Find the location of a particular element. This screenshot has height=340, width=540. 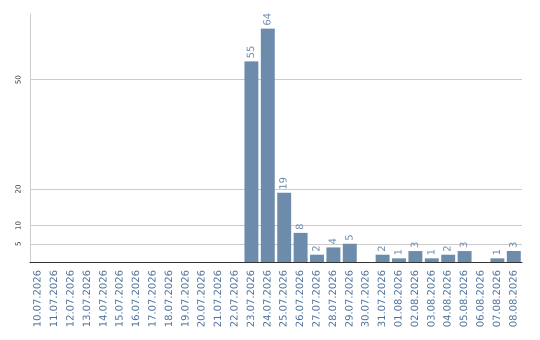

x-tick-label: 05.08.2026 is located at coordinates (464, 299).